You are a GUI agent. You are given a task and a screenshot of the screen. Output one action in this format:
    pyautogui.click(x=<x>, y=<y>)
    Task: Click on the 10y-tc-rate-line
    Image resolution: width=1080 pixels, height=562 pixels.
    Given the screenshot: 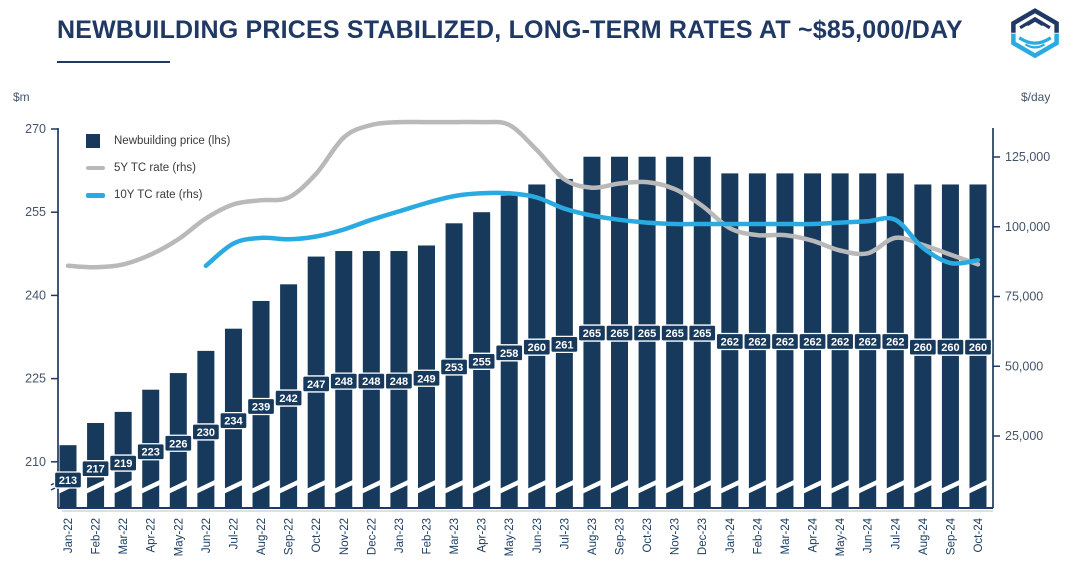 What is the action you would take?
    pyautogui.click(x=592, y=229)
    